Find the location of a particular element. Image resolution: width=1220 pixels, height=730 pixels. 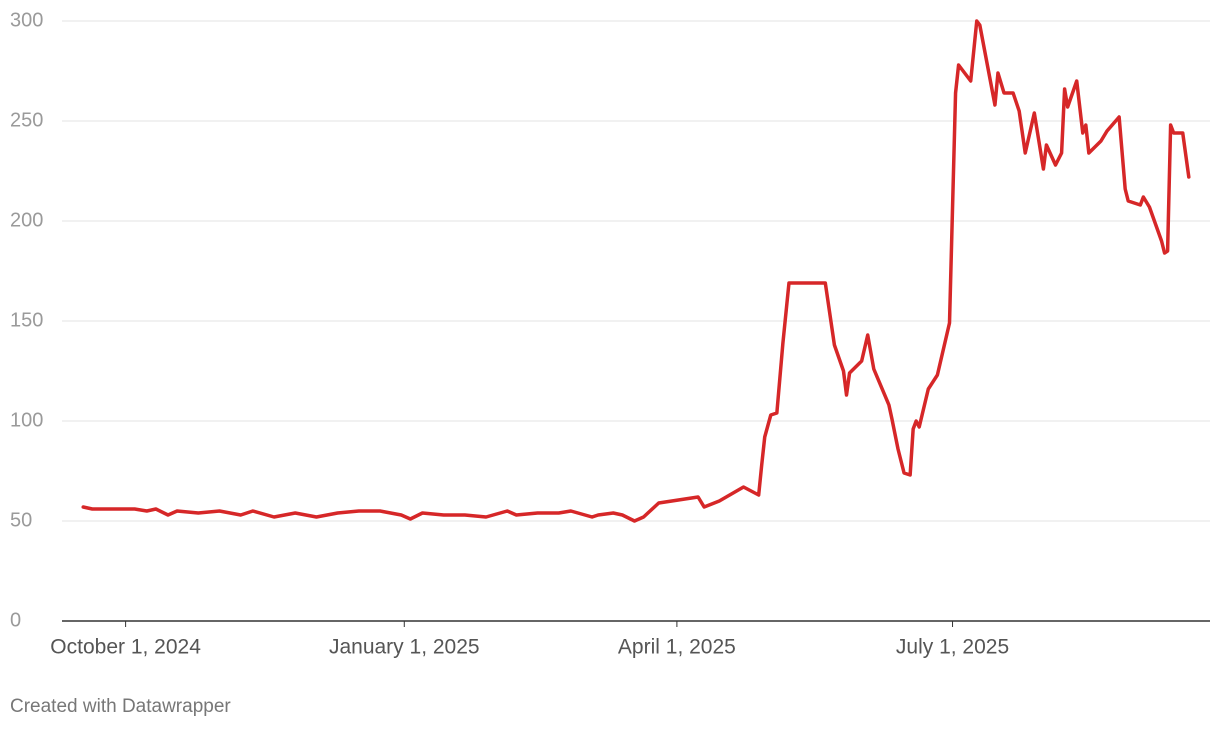

y-tick-label: 0 is located at coordinates (15, 620).